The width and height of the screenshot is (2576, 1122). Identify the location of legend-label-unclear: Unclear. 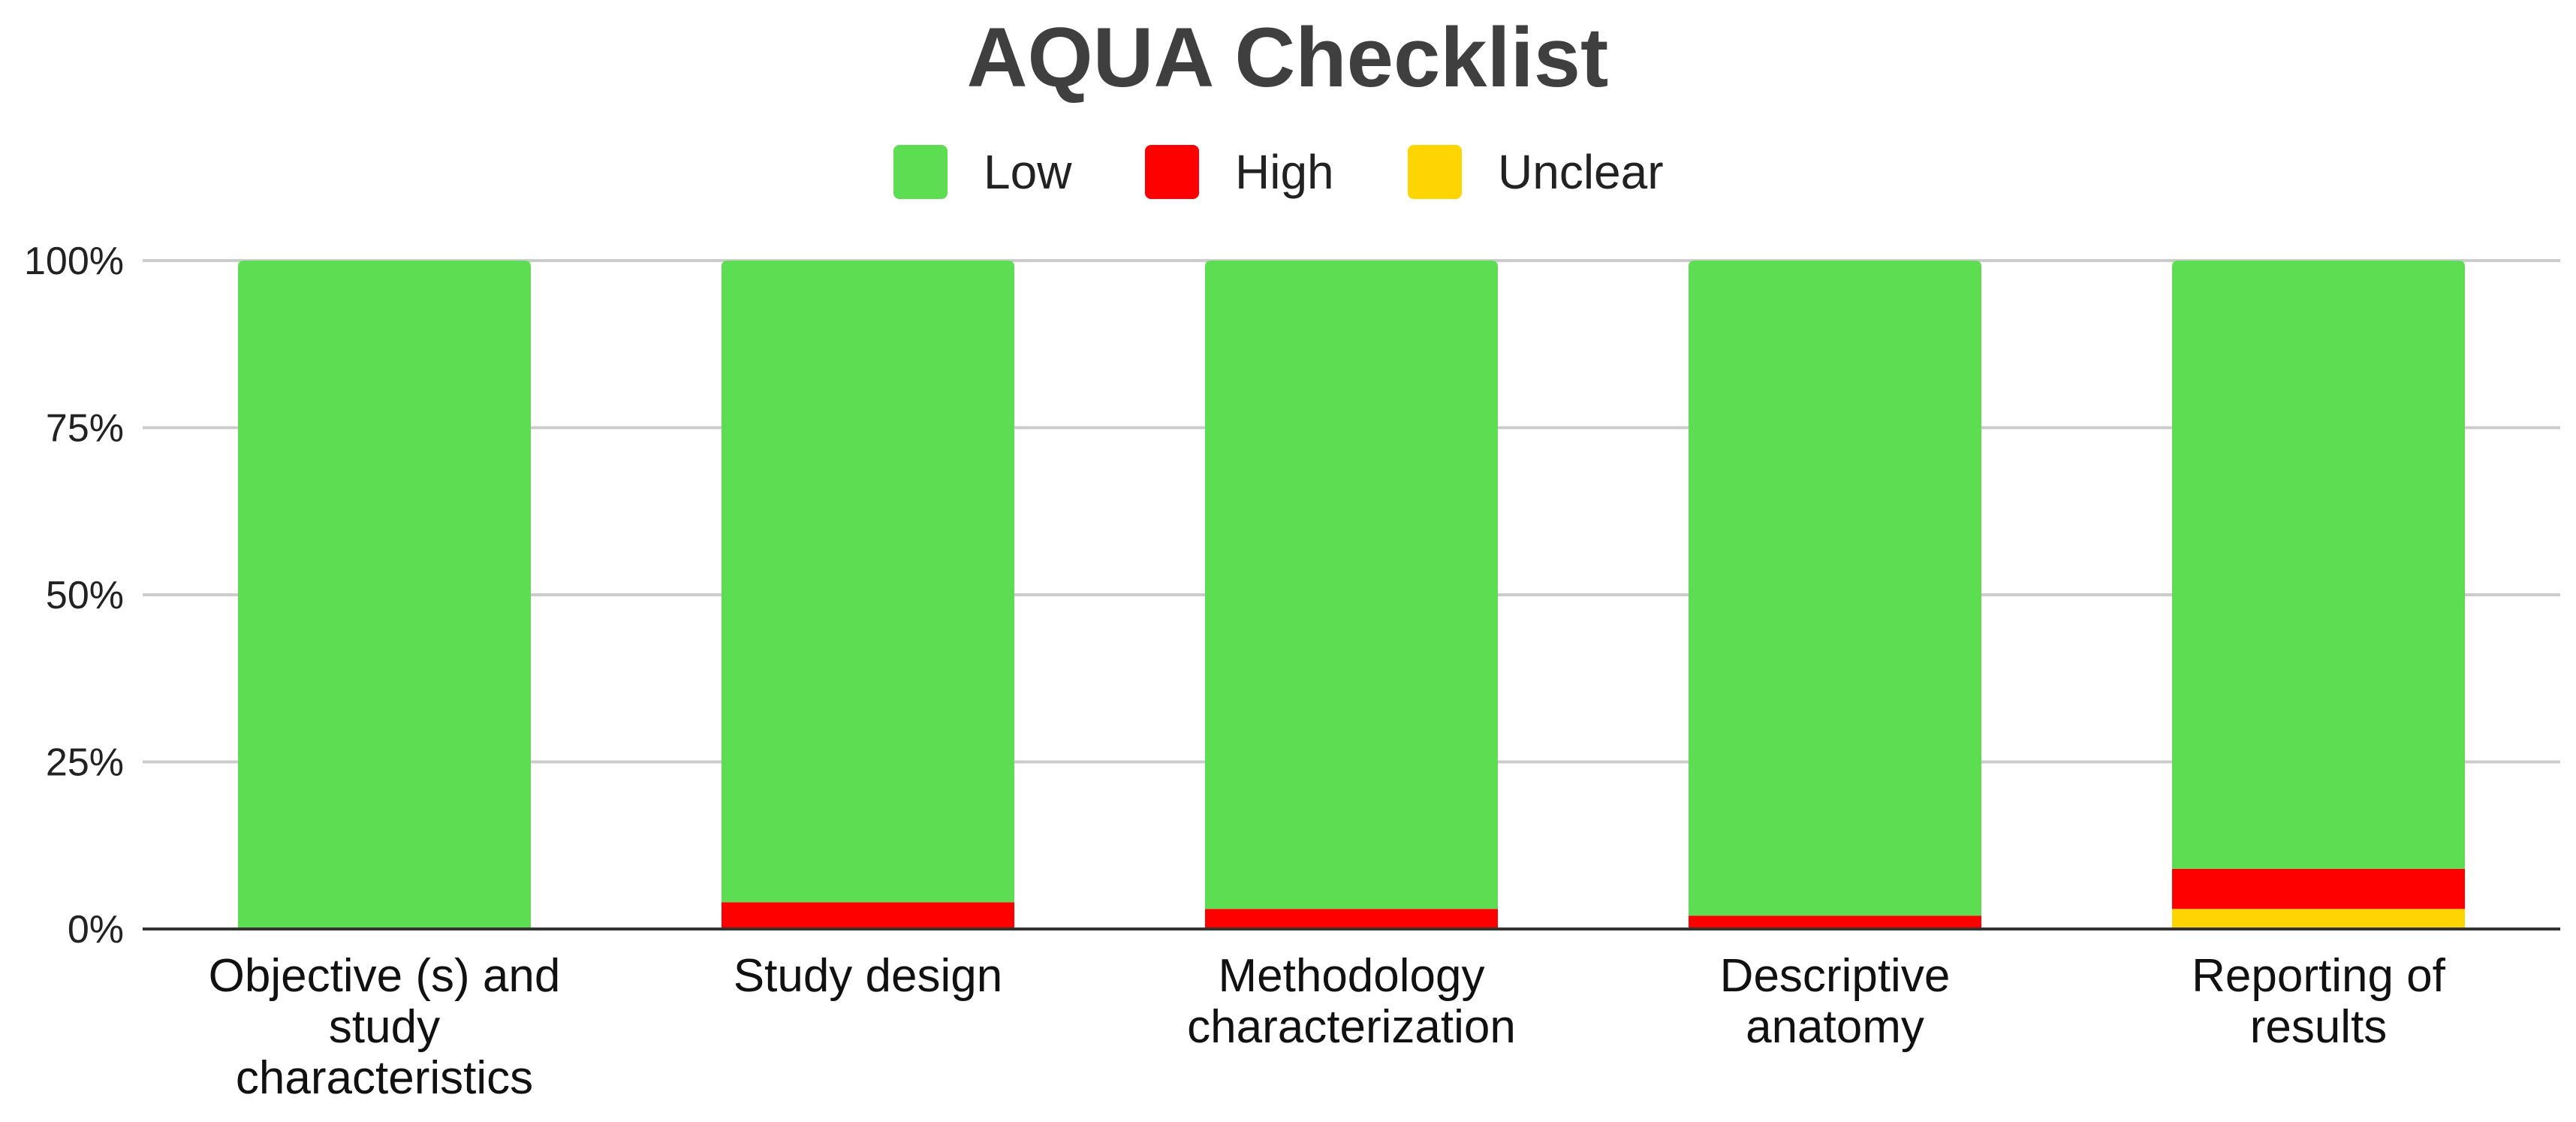
(1581, 172).